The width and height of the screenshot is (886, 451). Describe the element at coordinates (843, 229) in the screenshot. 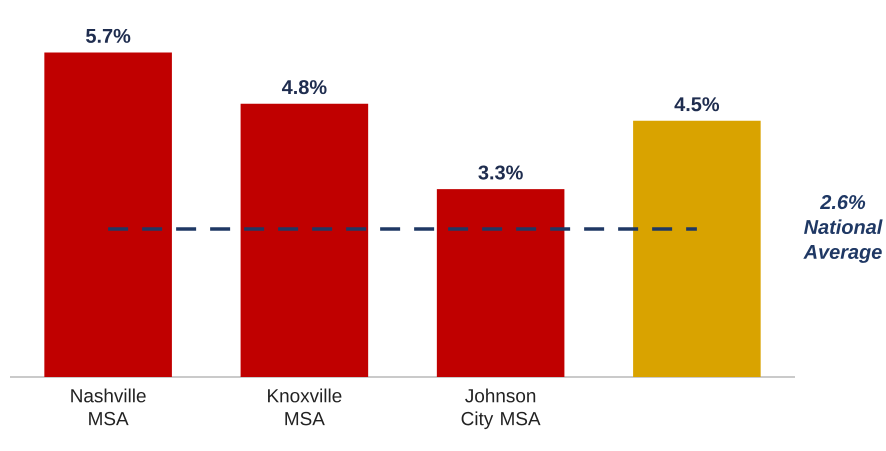

I see `ref-line-label: 2.6% National Average` at that location.